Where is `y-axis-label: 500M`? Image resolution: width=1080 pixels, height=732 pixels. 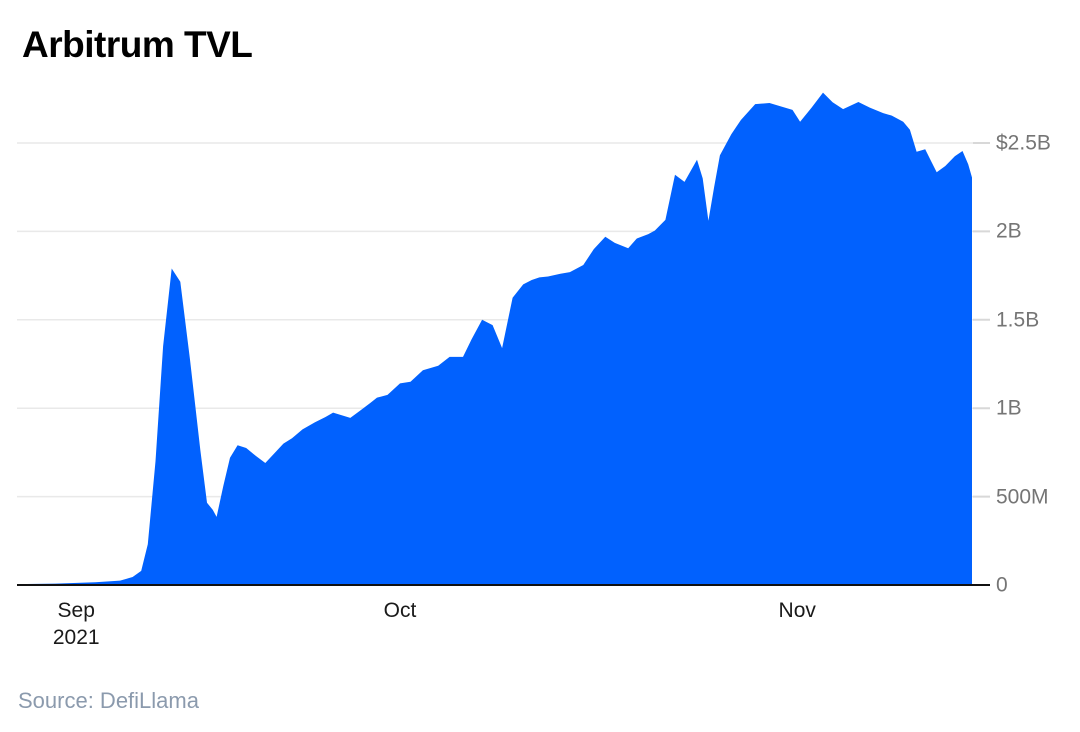 y-axis-label: 500M is located at coordinates (1022, 497).